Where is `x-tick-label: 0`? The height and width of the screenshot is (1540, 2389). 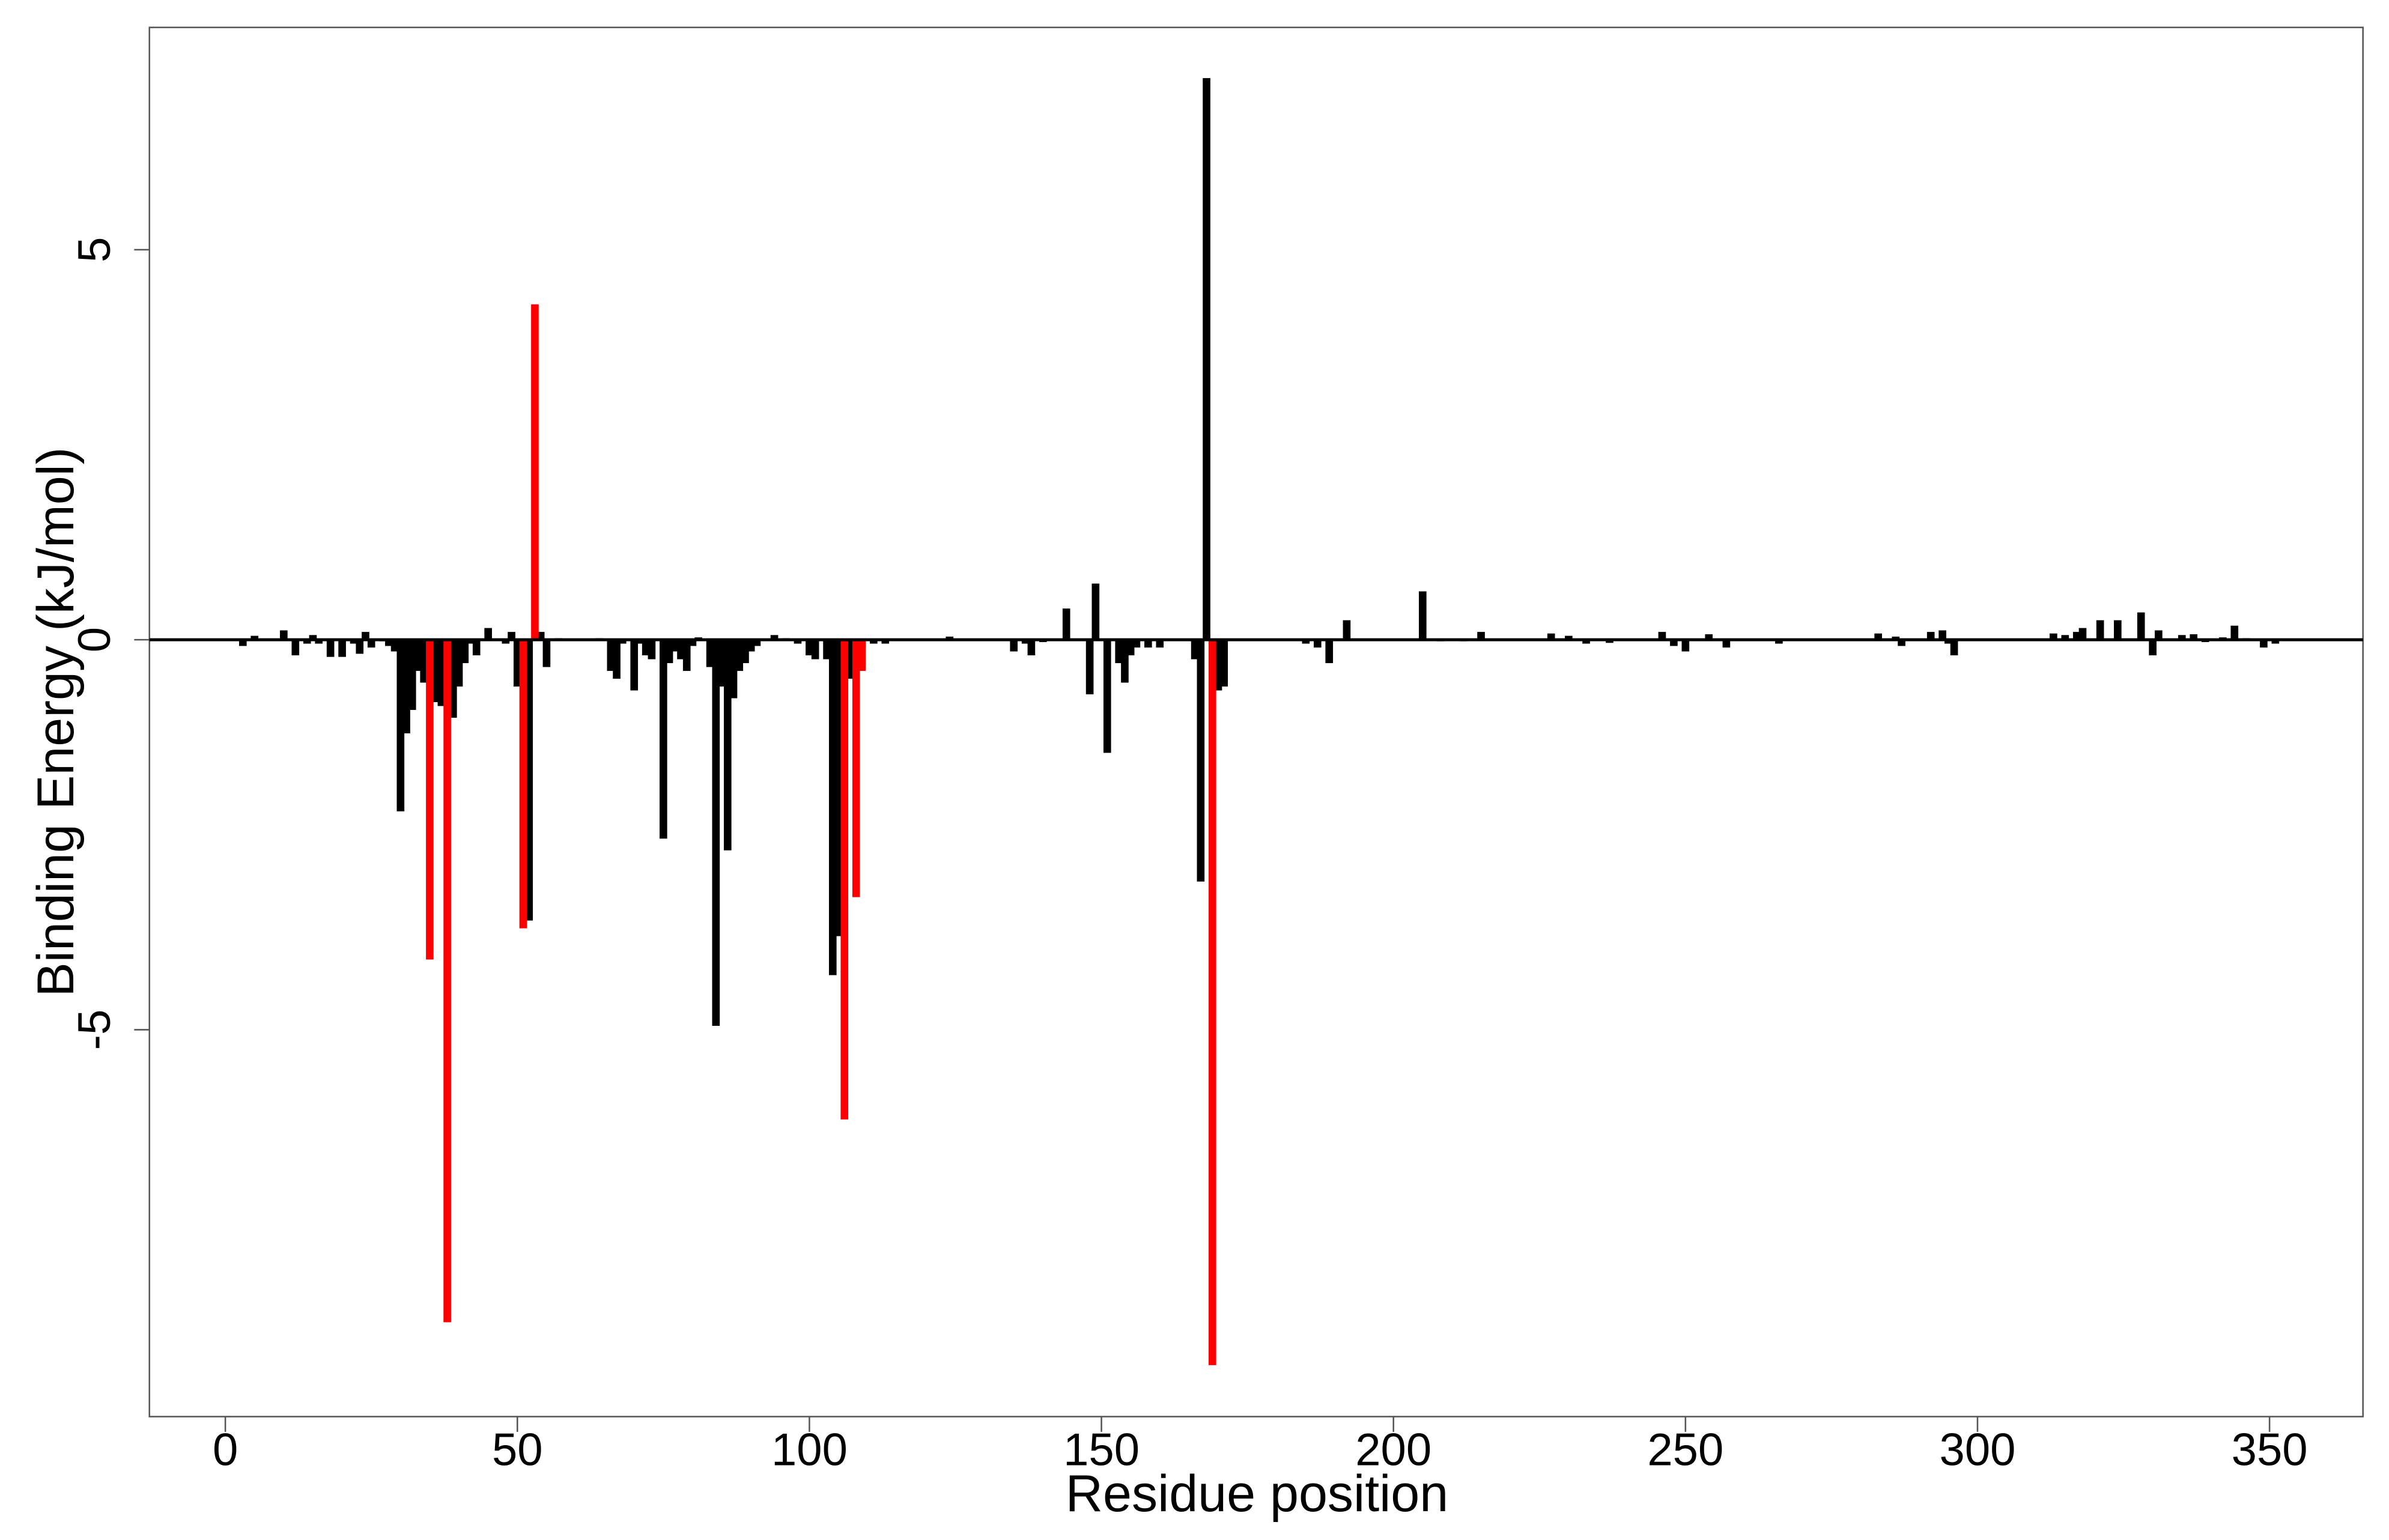 x-tick-label: 0 is located at coordinates (226, 1450).